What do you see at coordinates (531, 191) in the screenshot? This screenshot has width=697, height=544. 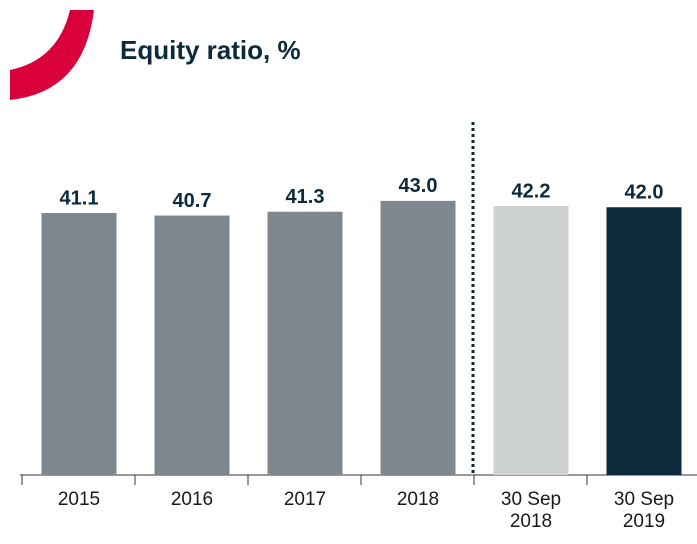 I see `value-label: 42.2` at bounding box center [531, 191].